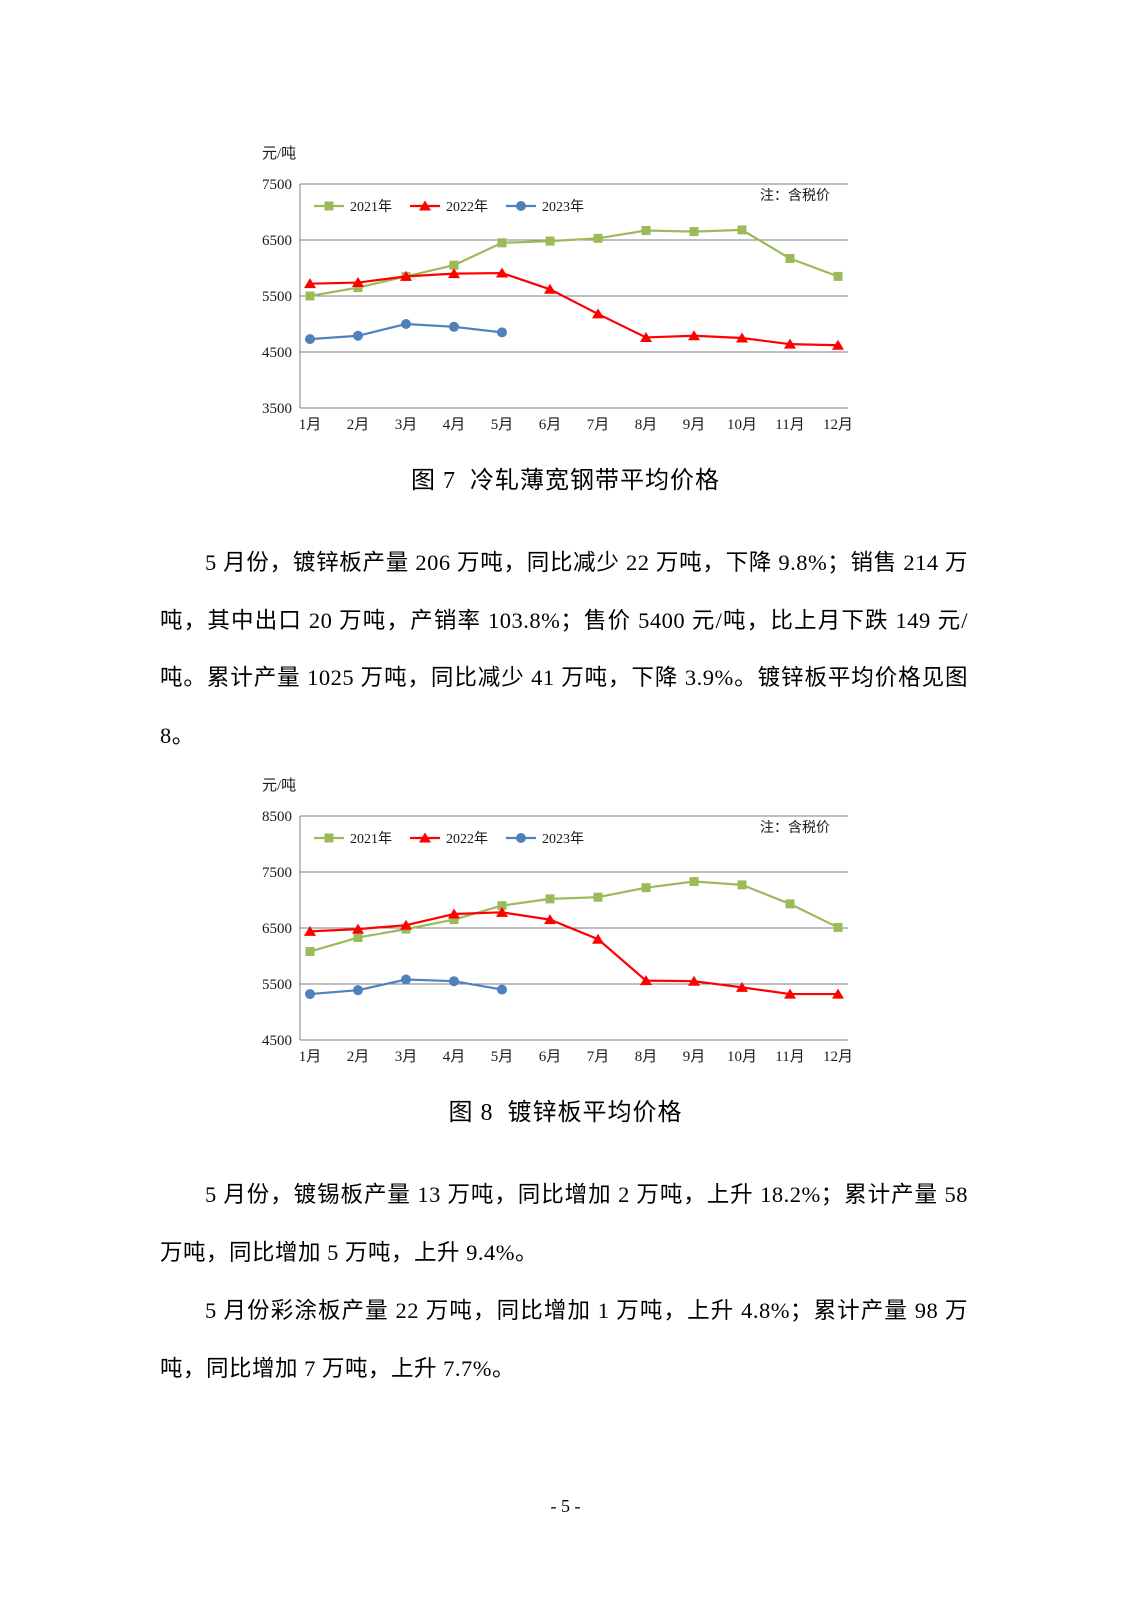  What do you see at coordinates (277, 817) in the screenshot?
I see `y-tick-label: 8500` at bounding box center [277, 817].